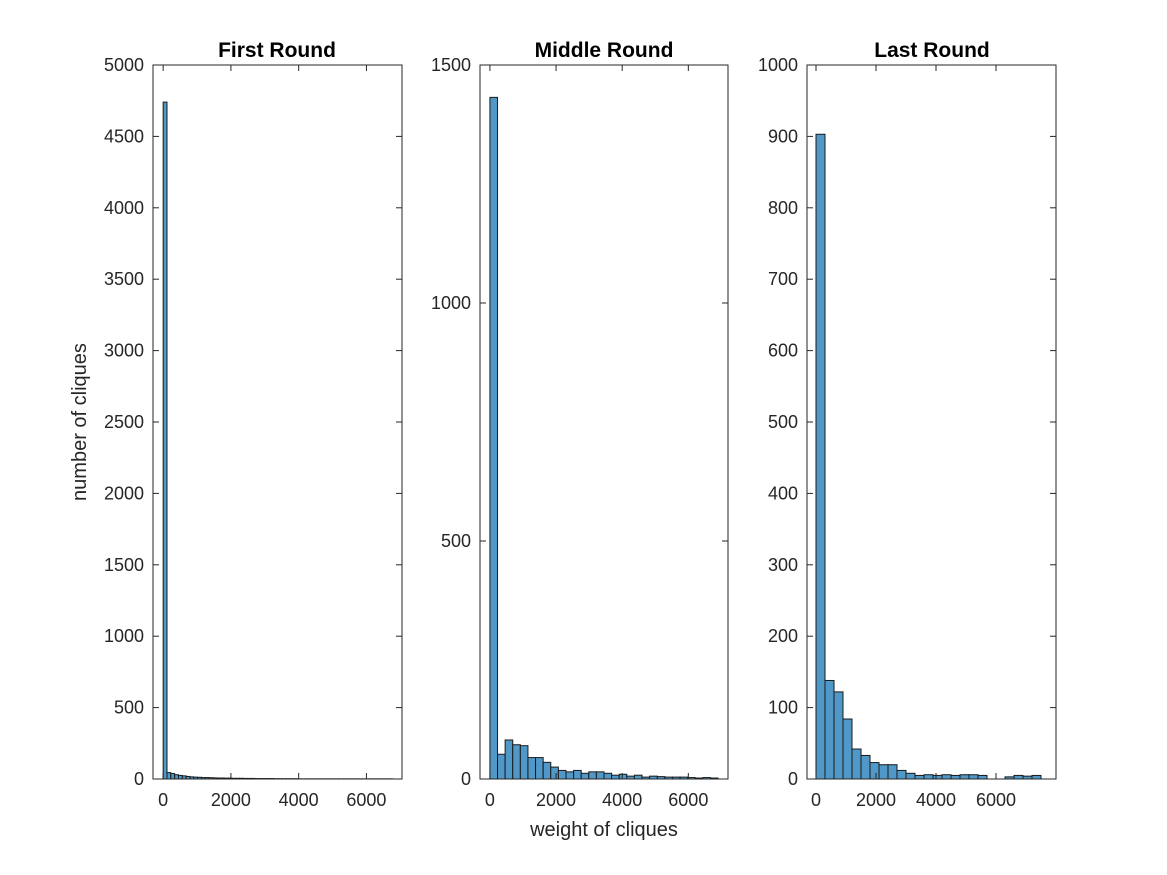 The width and height of the screenshot is (1167, 875). Describe the element at coordinates (603, 830) in the screenshot. I see `x-axis-label: weight of cliques` at that location.